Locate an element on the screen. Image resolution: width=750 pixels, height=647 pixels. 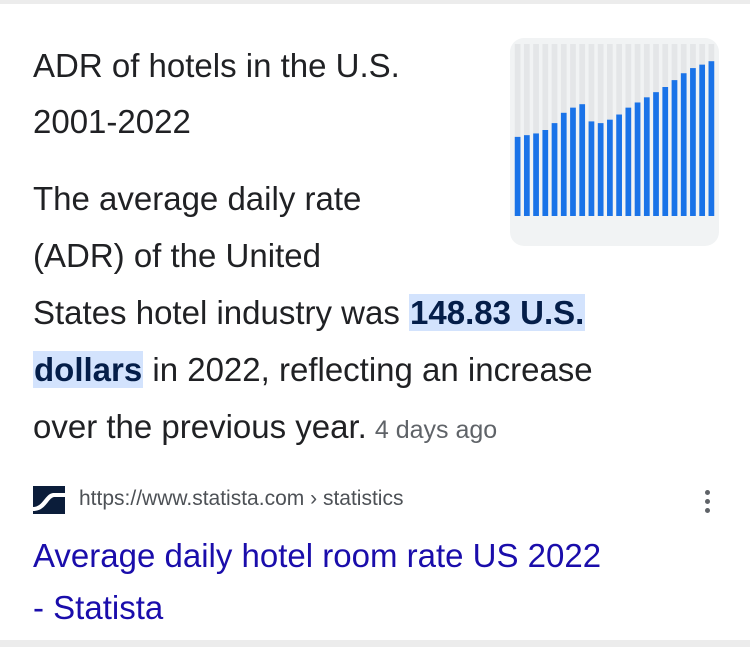
highlighted-answer-part-2: dollars is located at coordinates (88, 369).